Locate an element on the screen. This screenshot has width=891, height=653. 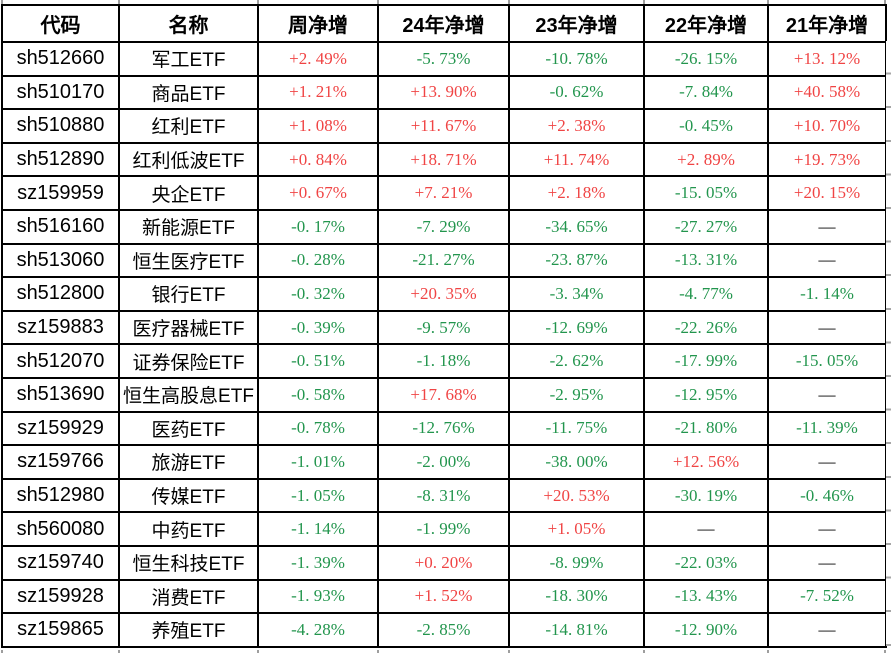
cell-value: -0. 78% is located at coordinates (318, 428).